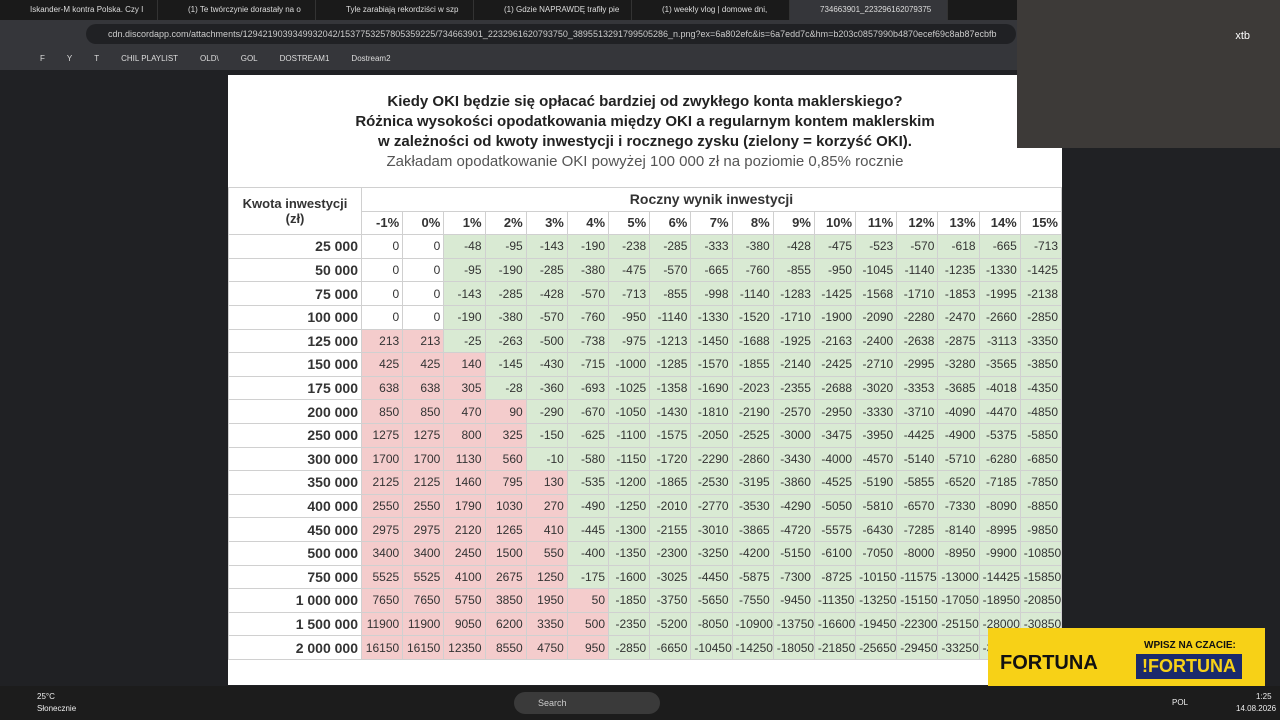 The width and height of the screenshot is (1280, 720). What do you see at coordinates (237, 10) in the screenshot?
I see `tab: (1) Te twórczynie dorastały na o` at bounding box center [237, 10].